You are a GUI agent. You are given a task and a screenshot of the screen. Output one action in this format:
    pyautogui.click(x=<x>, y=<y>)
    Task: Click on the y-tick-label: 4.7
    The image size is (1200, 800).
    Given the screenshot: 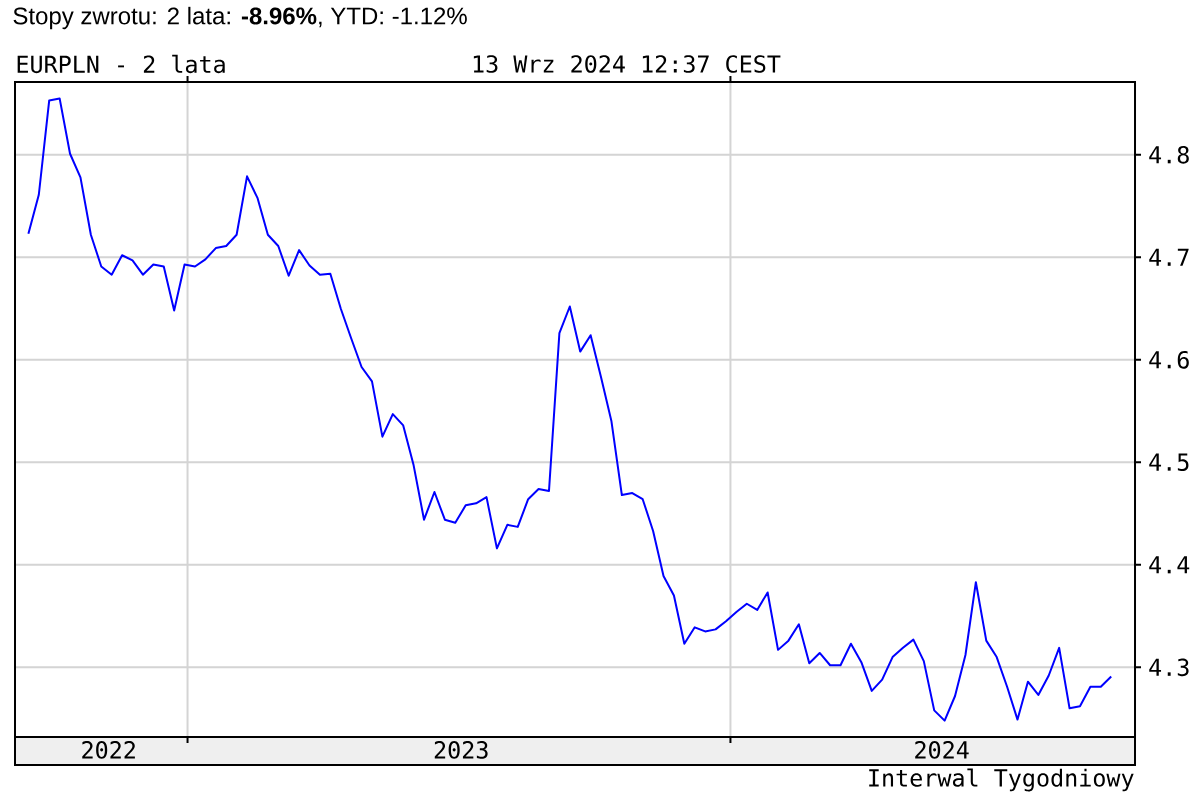 What is the action you would take?
    pyautogui.click(x=1169, y=257)
    